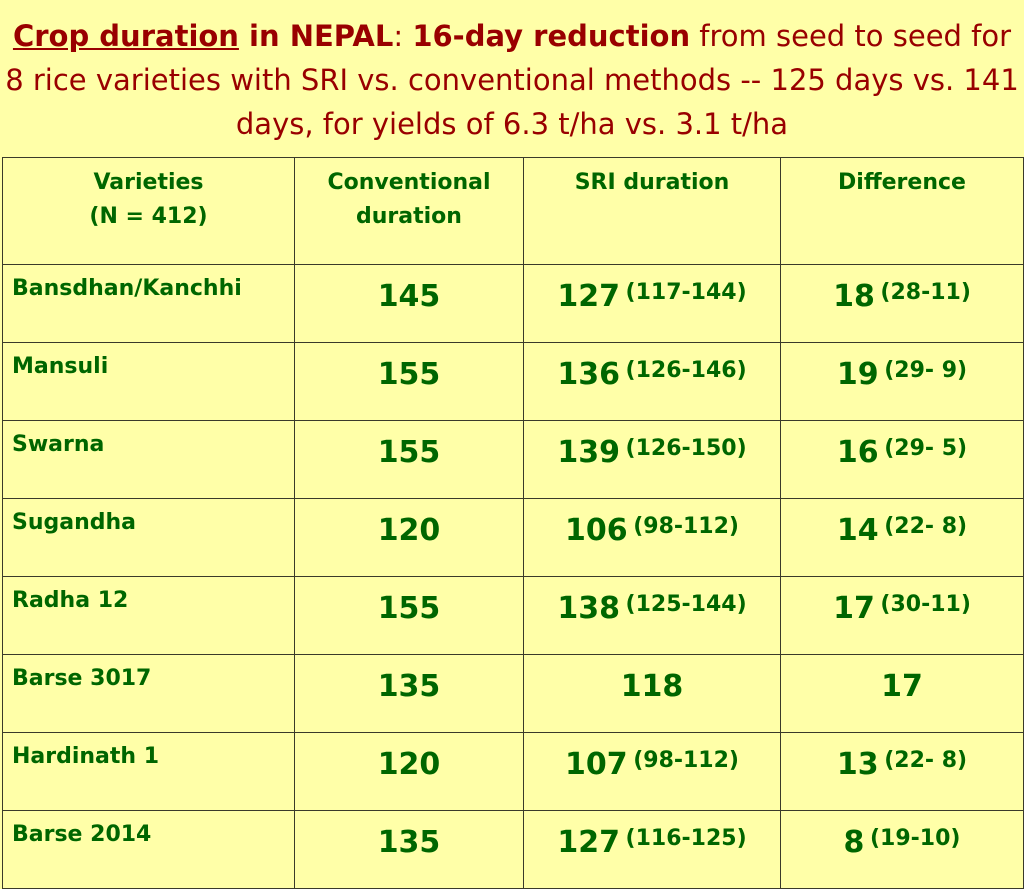 This screenshot has width=1024, height=889. I want to click on sri-cell: 118, so click(652, 693).